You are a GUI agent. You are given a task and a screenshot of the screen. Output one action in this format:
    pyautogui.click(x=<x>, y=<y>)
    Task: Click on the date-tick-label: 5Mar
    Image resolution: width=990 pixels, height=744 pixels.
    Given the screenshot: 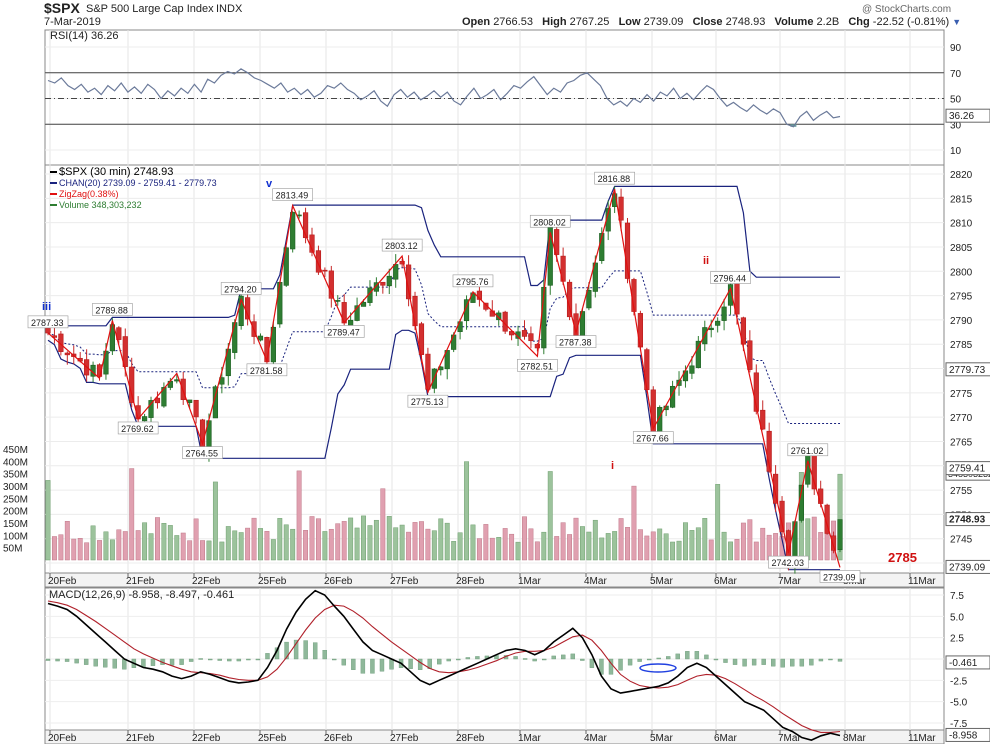 What is the action you would take?
    pyautogui.click(x=661, y=581)
    